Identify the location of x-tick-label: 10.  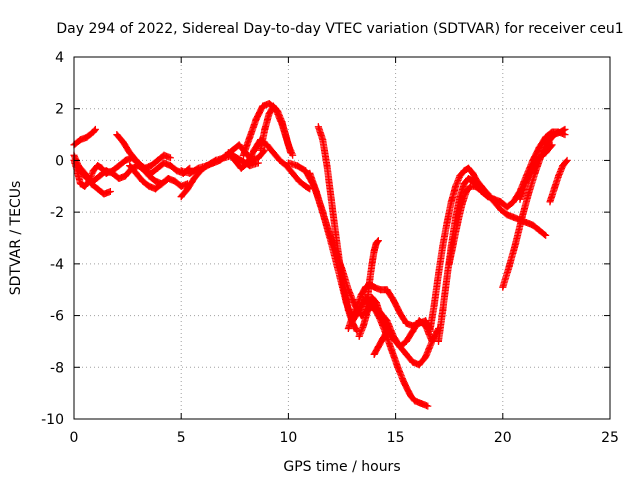
(288, 438).